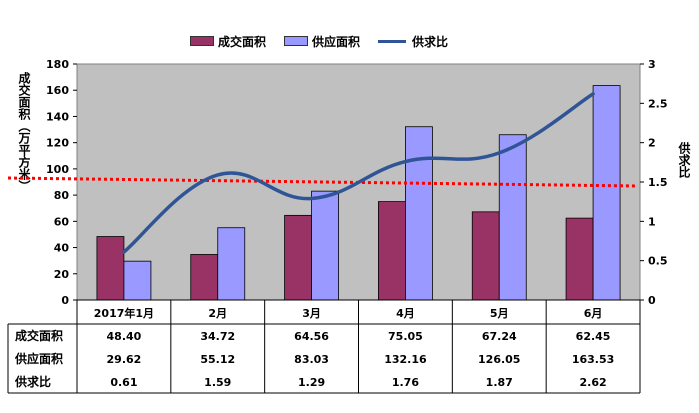  I want to click on y-left-tick-label: 160, so click(57, 90).